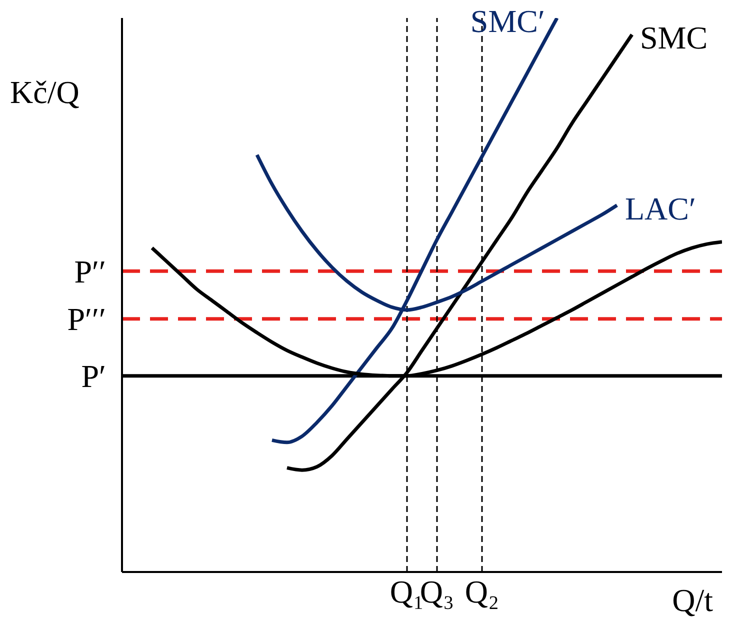 The width and height of the screenshot is (751, 641). I want to click on series-label: LAC′, so click(660, 208).